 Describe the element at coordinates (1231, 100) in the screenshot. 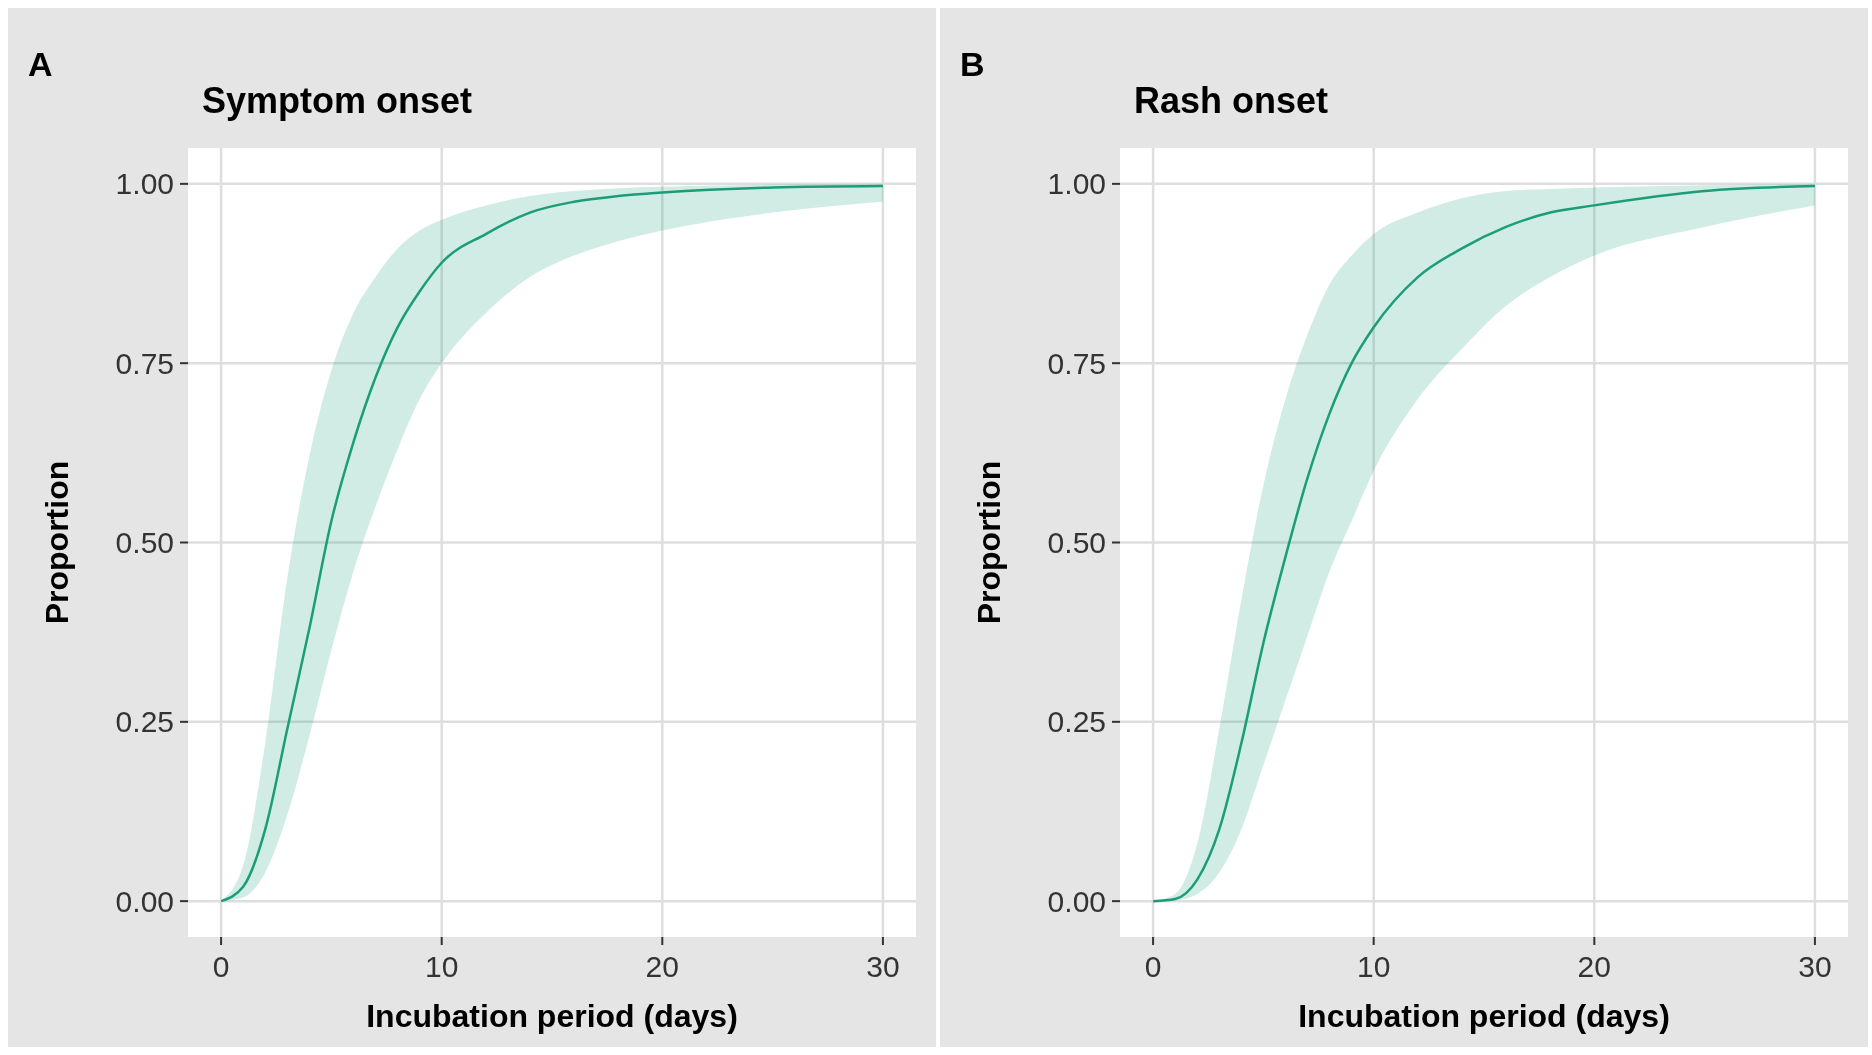

I see `chart-title: Rash onset` at that location.